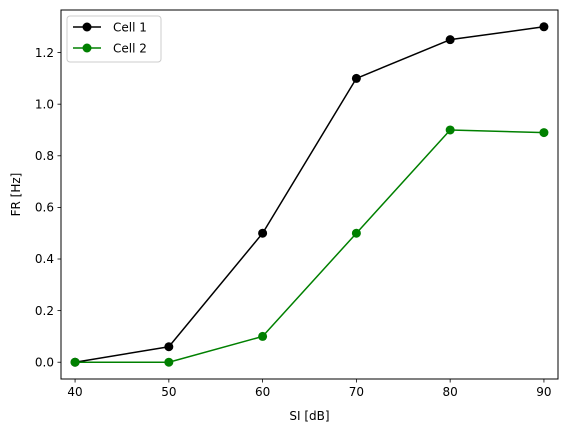  Describe the element at coordinates (356, 392) in the screenshot. I see `x-tick-label: 70` at that location.